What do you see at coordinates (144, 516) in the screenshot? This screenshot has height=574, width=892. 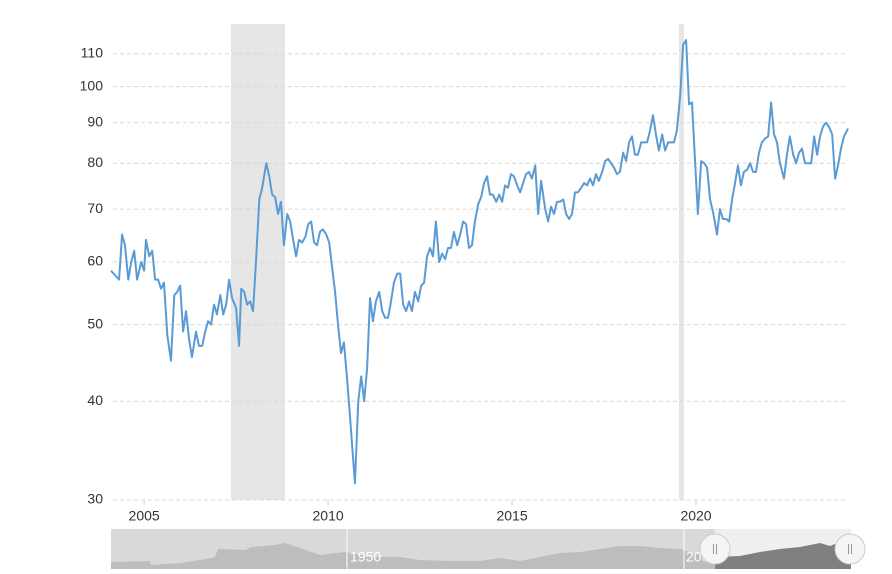 I see `x-tick-label: 2005` at bounding box center [144, 516].